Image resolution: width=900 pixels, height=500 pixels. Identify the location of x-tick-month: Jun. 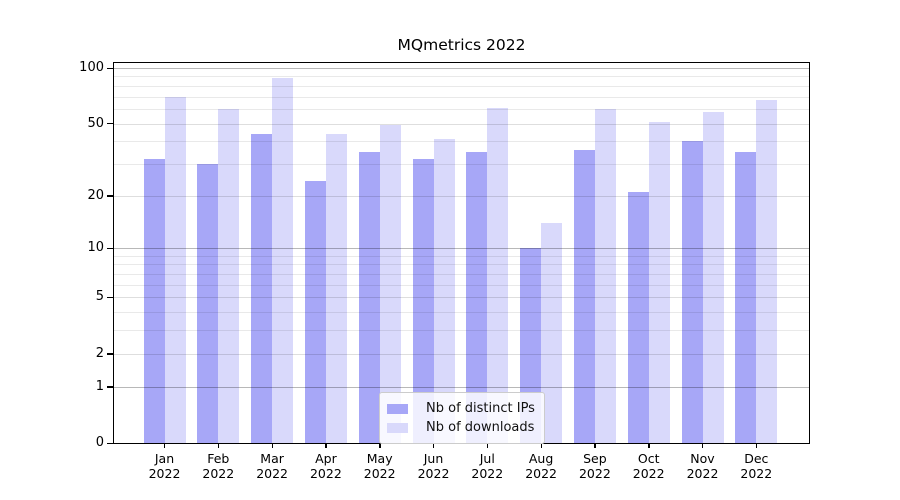
(433, 458).